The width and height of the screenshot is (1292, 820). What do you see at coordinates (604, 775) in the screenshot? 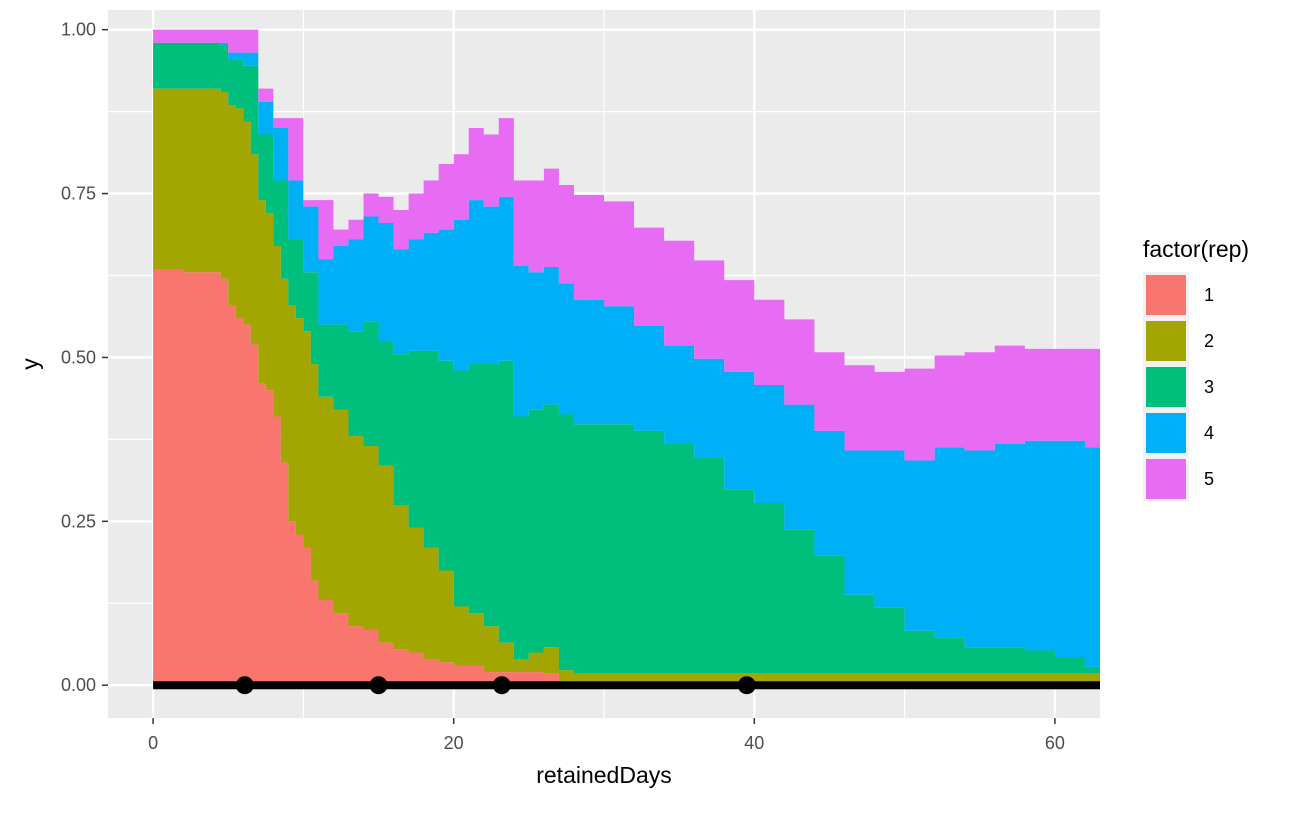
I see `x-axis-title: retainedDays` at bounding box center [604, 775].